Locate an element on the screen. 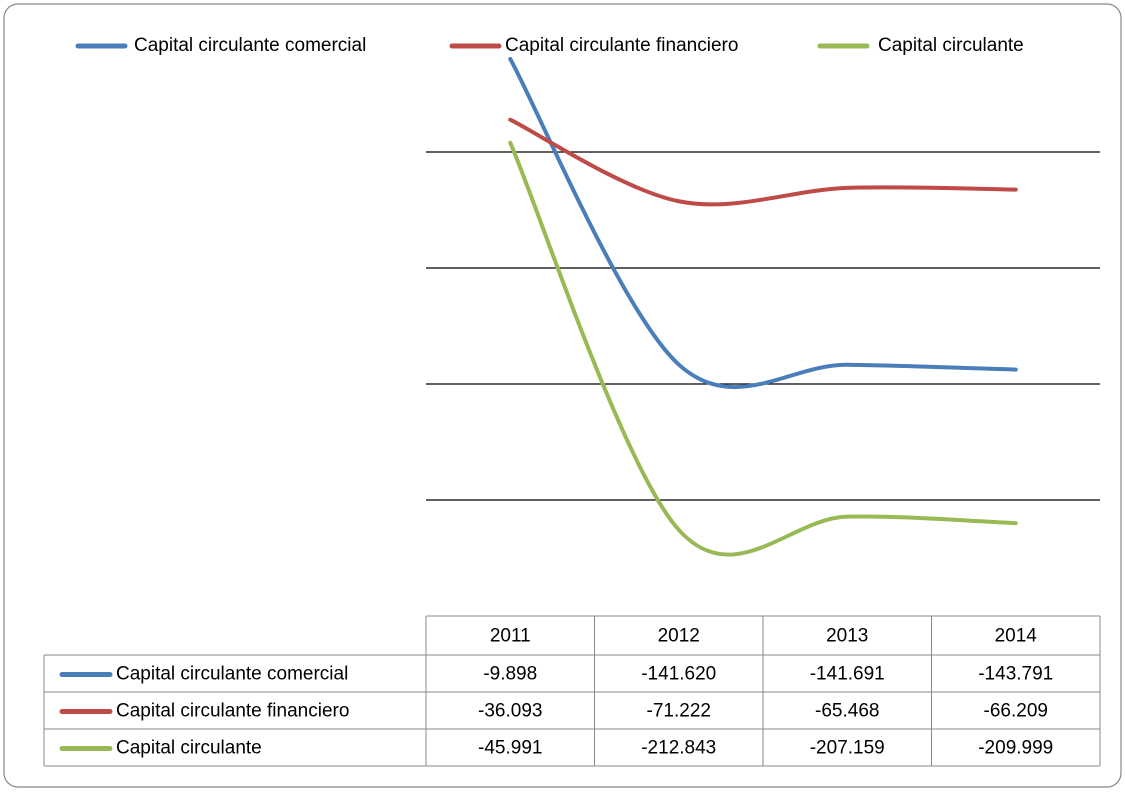 Image resolution: width=1125 pixels, height=796 pixels. x-tick-label: 2014 is located at coordinates (1016, 636).